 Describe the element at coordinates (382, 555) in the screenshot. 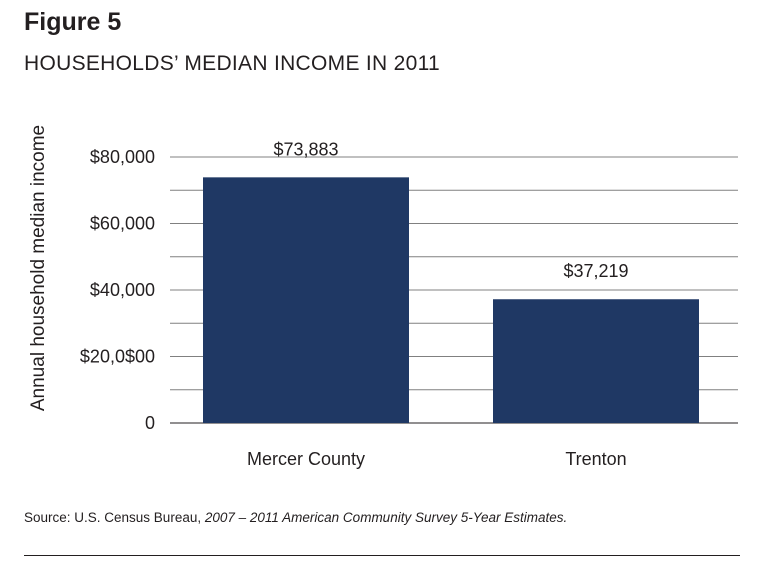

I see `bottom-divider` at that location.